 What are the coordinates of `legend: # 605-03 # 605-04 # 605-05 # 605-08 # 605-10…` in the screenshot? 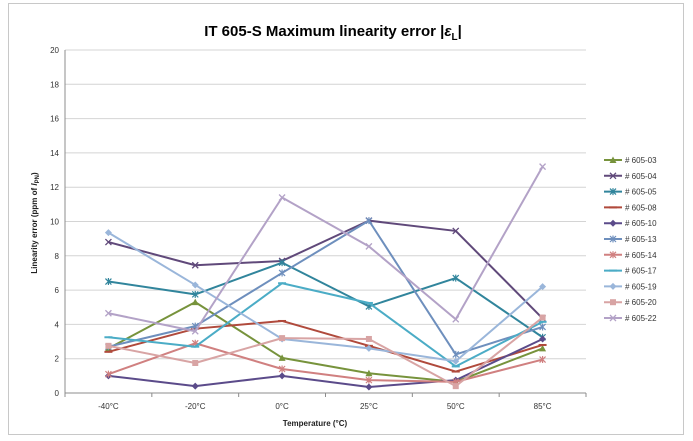 It's located at (630, 239).